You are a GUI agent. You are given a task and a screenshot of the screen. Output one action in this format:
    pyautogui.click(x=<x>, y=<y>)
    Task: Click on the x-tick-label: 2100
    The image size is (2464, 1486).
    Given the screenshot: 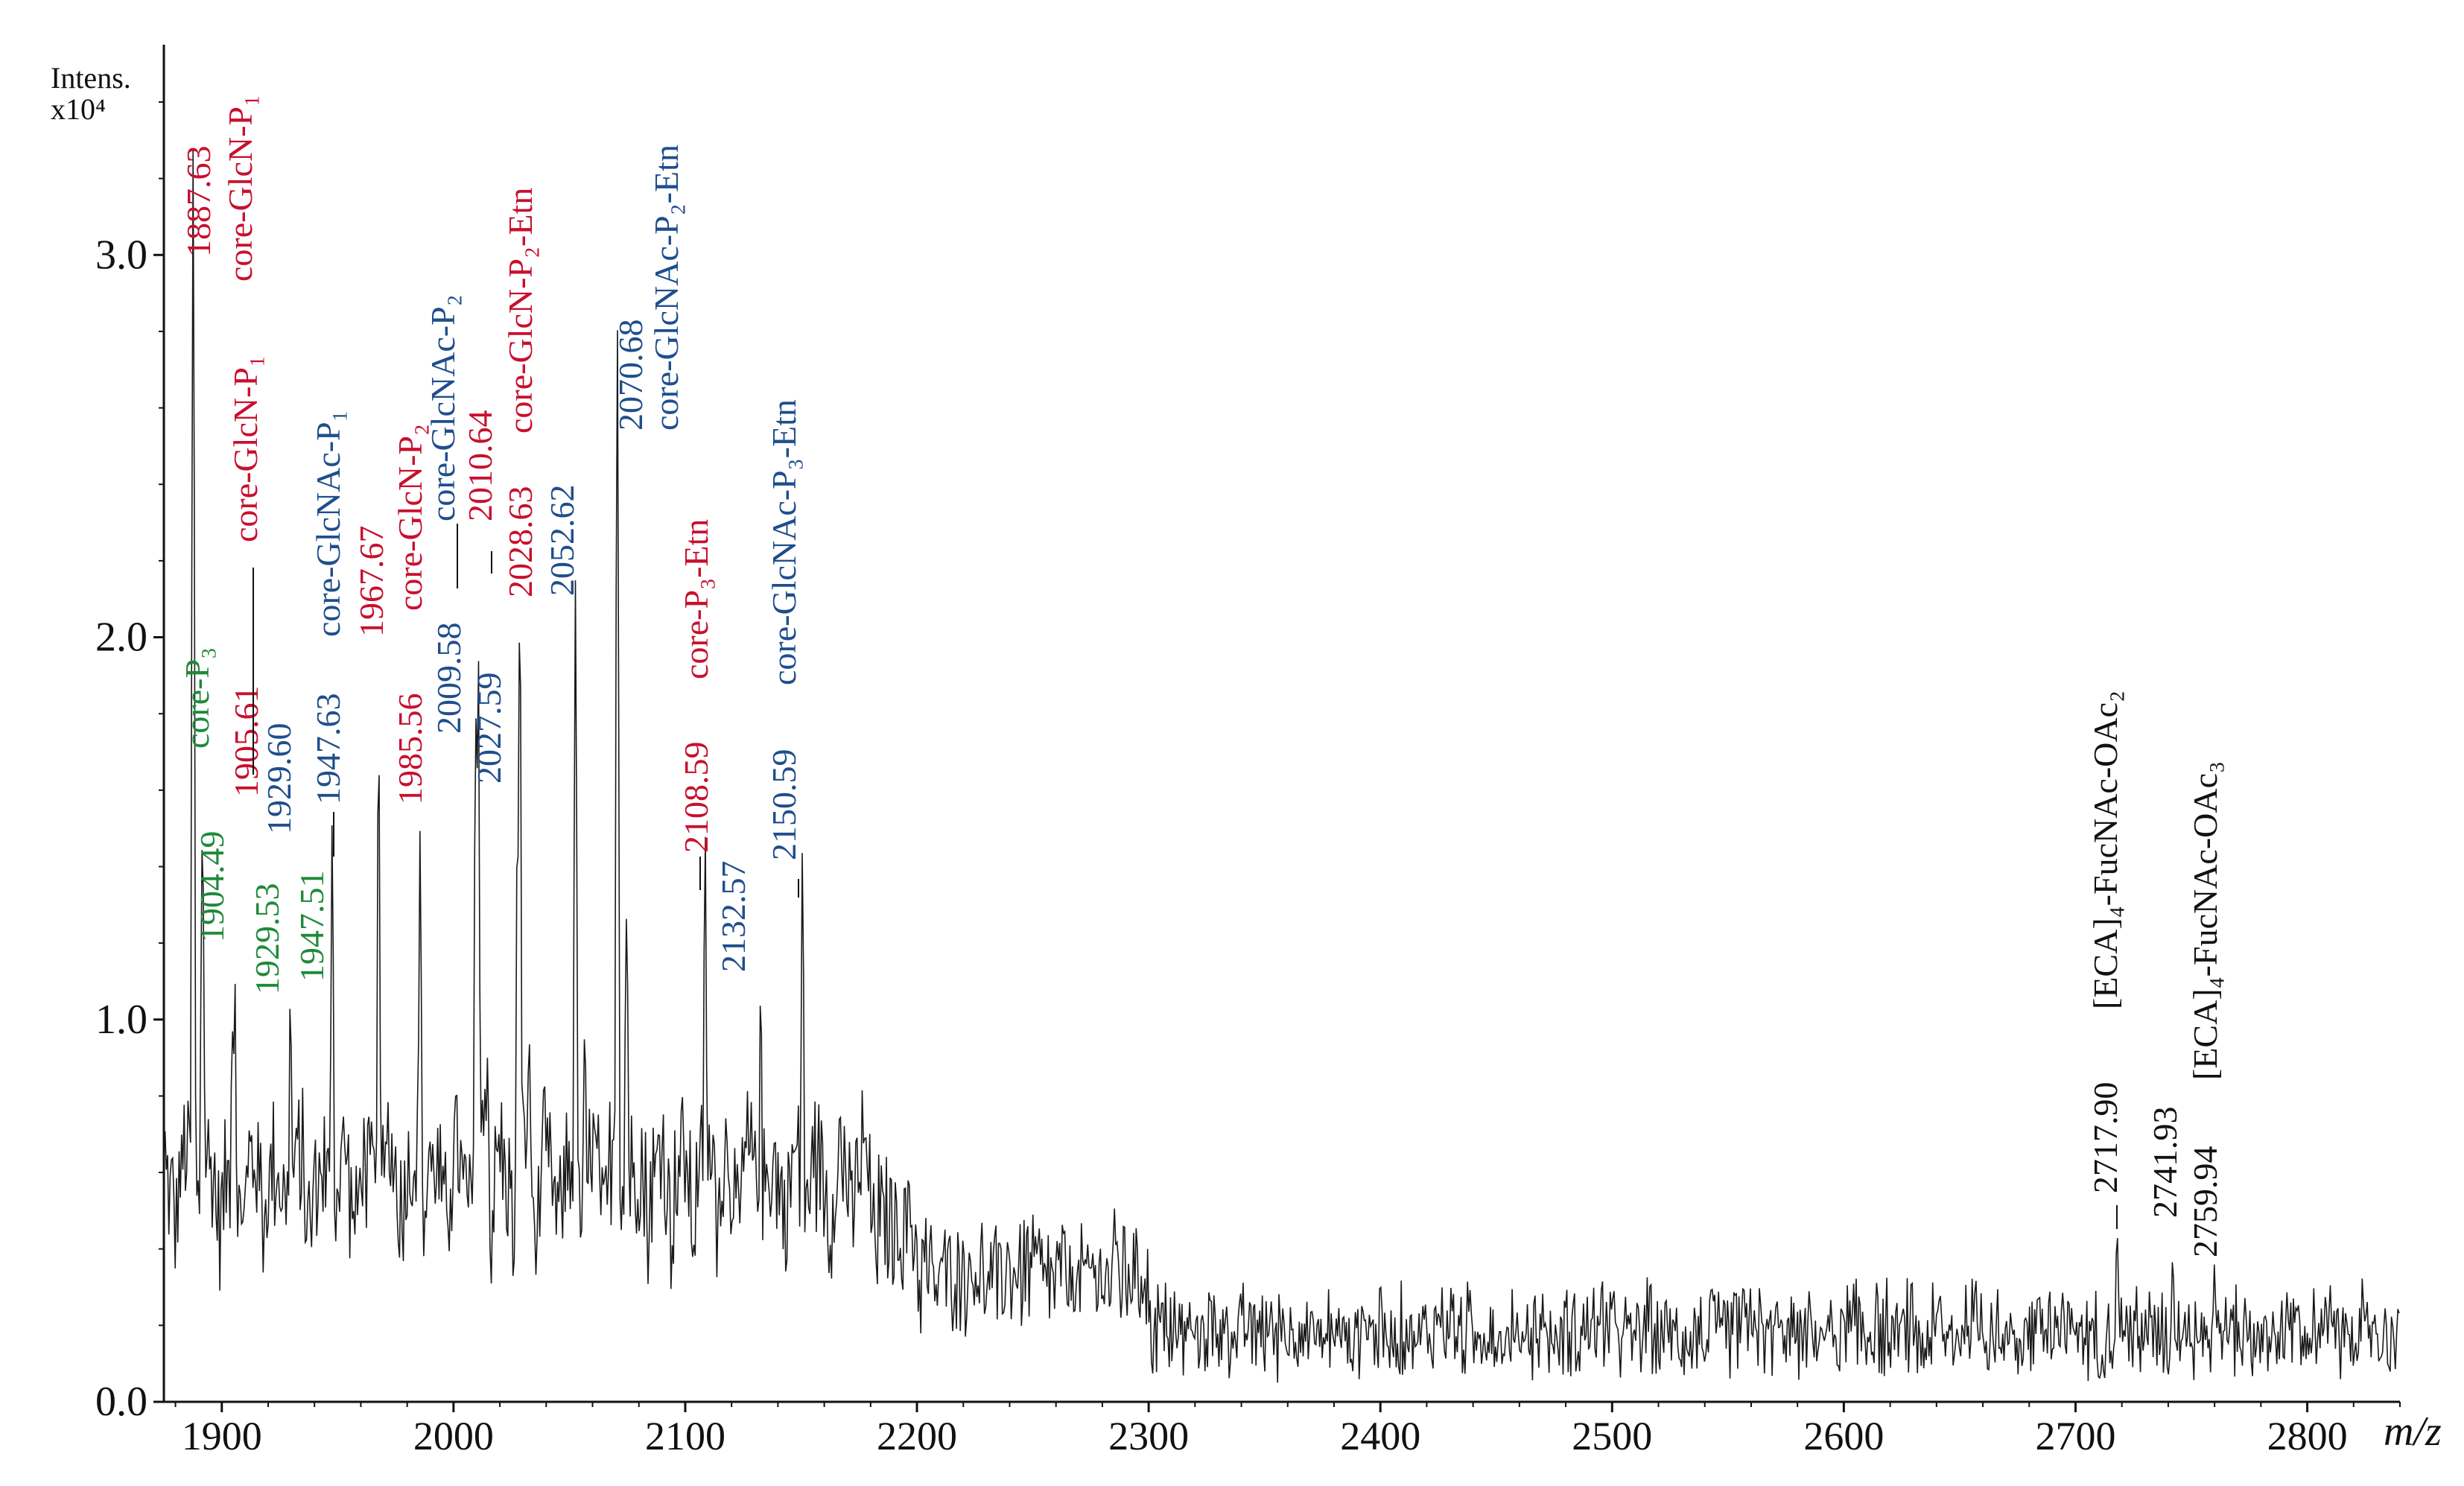 What is the action you would take?
    pyautogui.click(x=685, y=1436)
    